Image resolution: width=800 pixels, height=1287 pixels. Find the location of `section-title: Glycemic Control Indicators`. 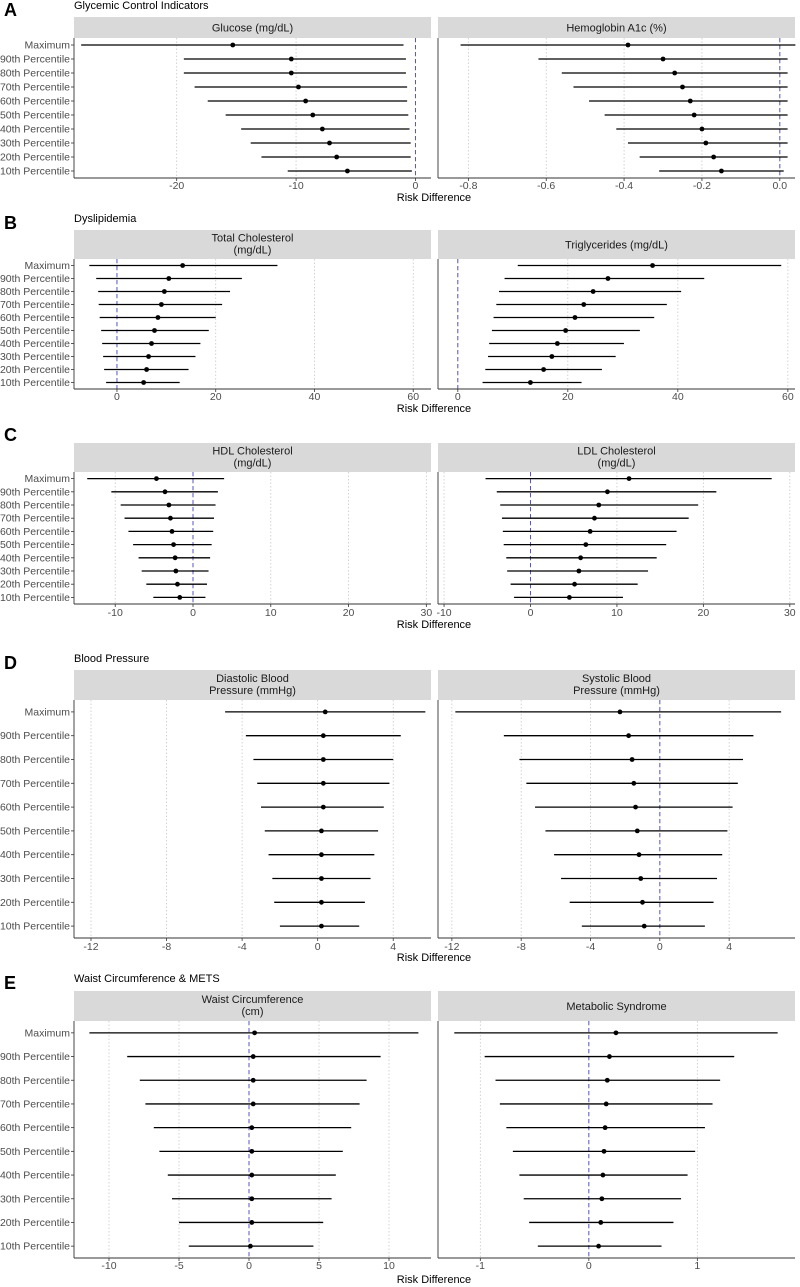

section-title: Glycemic Control Indicators is located at coordinates (141, 6).